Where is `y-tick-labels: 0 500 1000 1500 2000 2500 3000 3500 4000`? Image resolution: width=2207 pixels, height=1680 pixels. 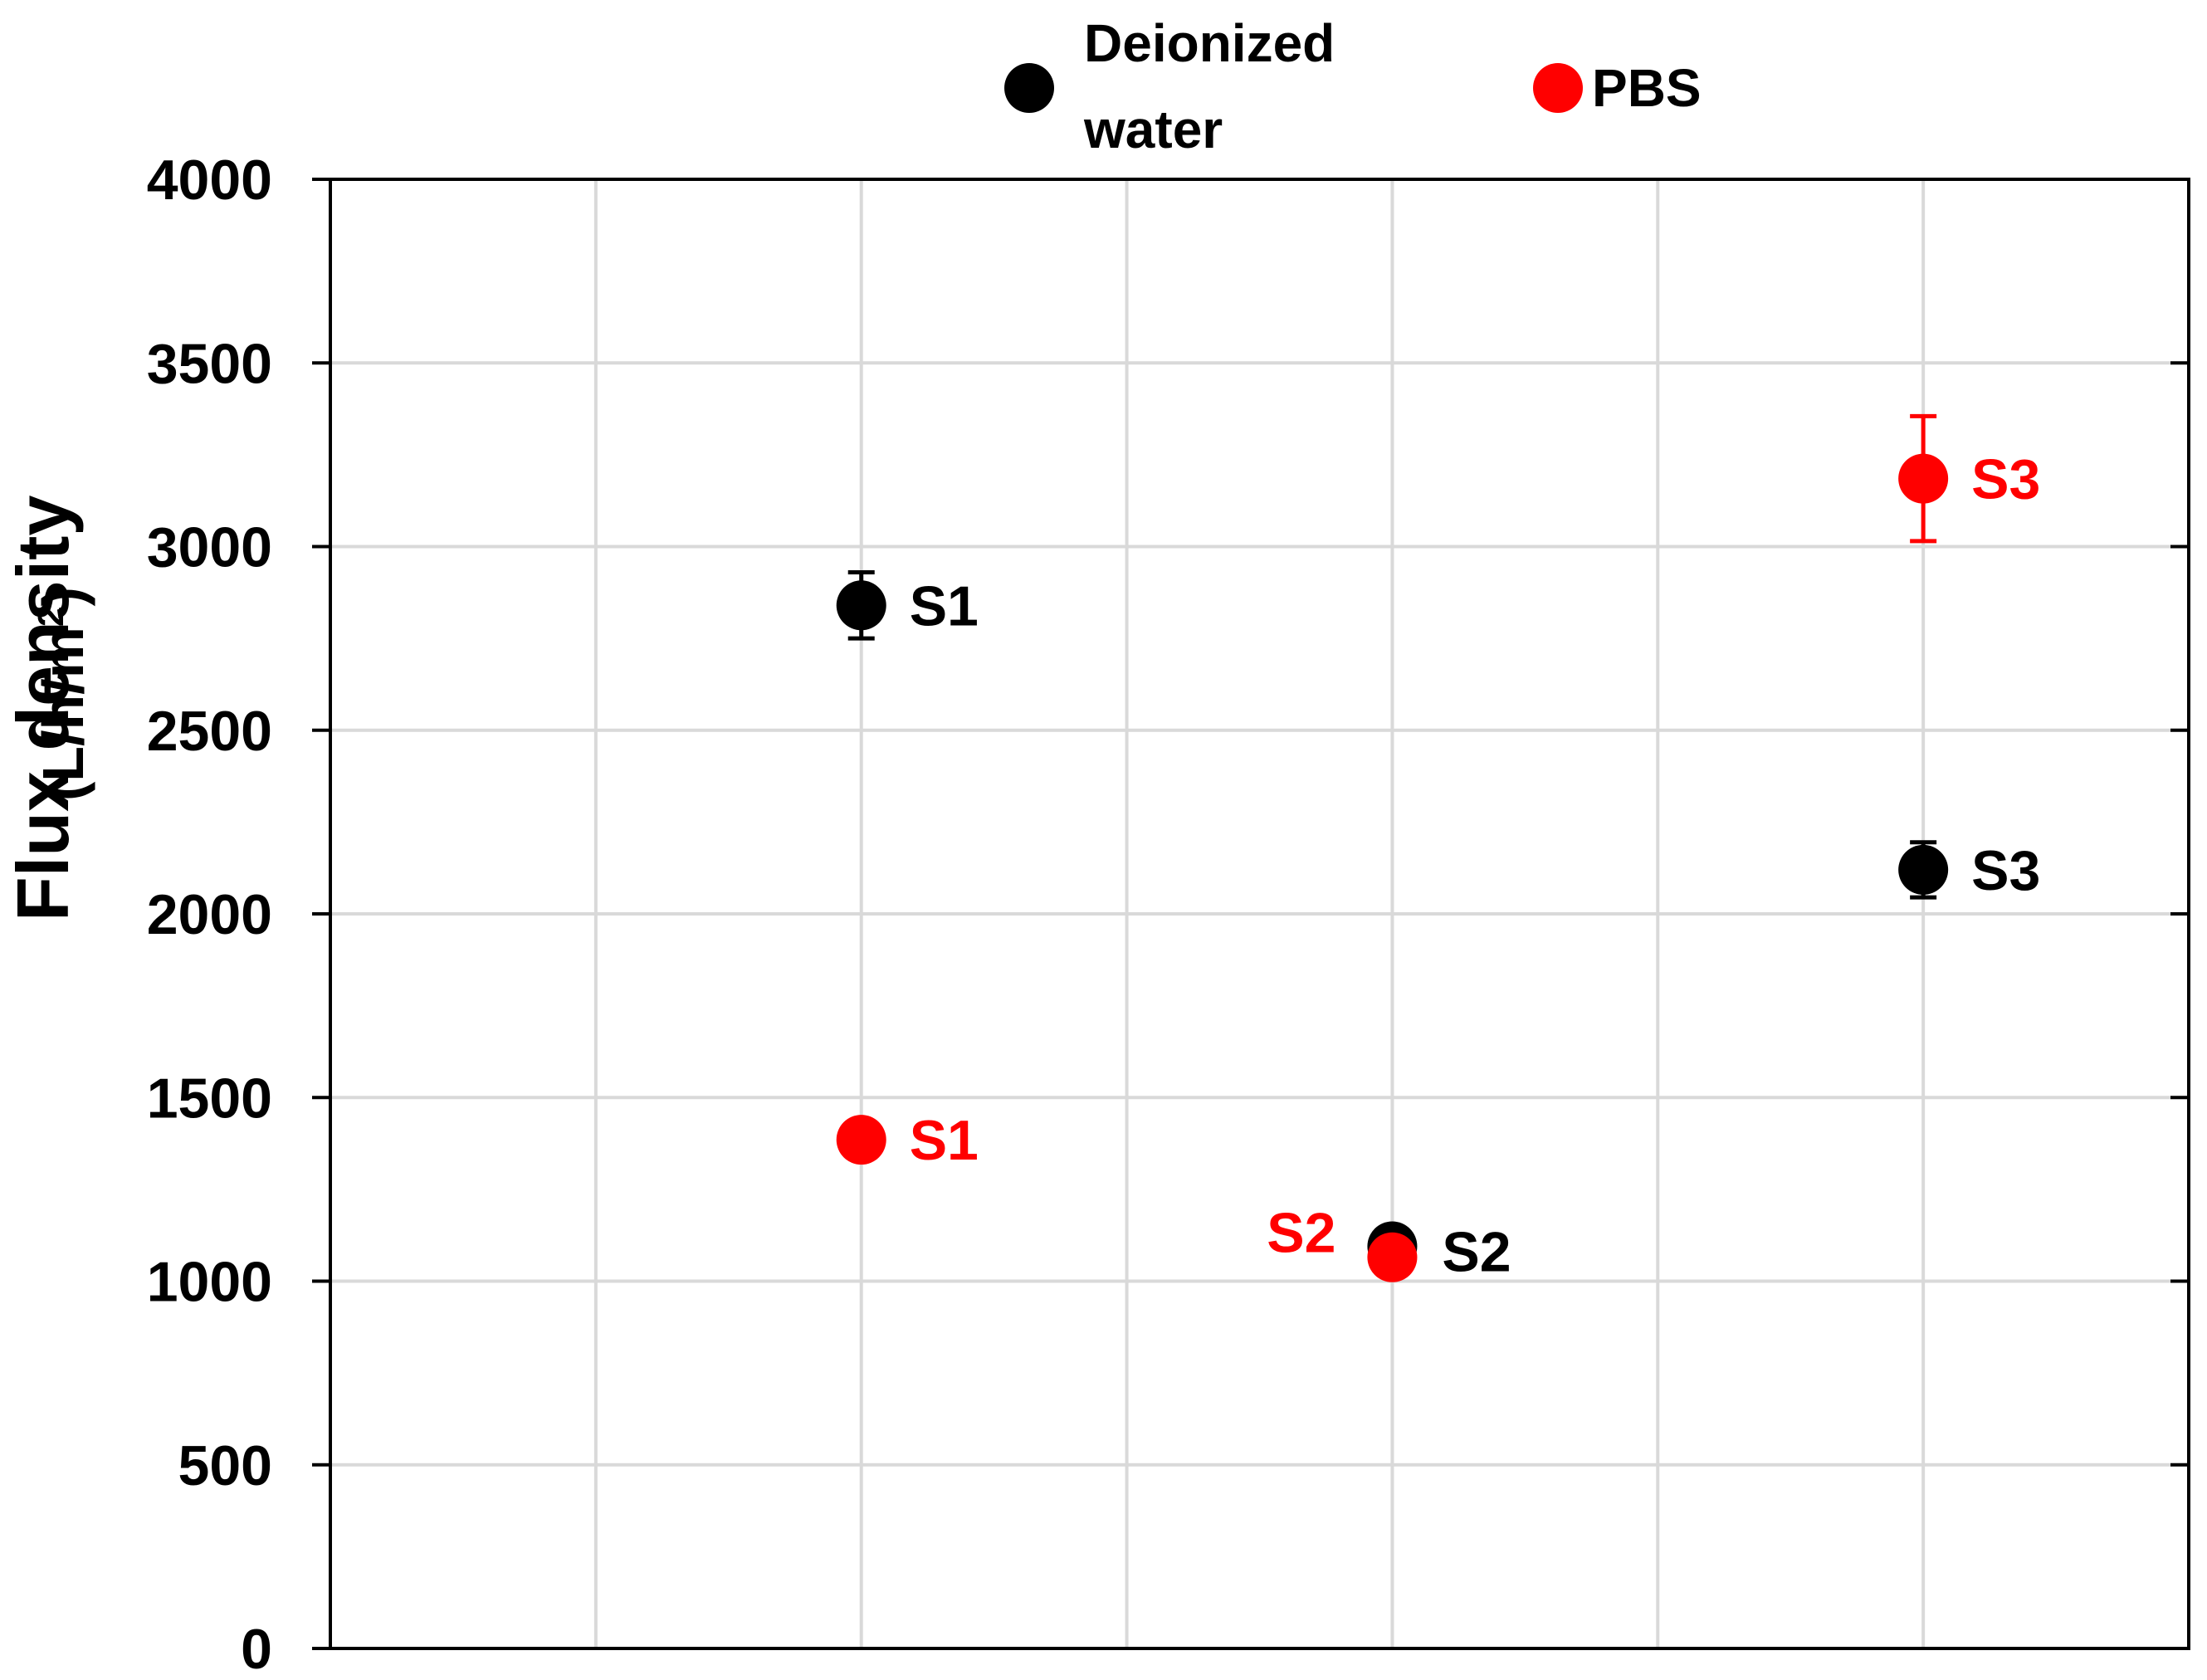
y-tick-labels: 0 500 1000 1500 2000 2500 3000 3500 4000 is located at coordinates (210, 914).